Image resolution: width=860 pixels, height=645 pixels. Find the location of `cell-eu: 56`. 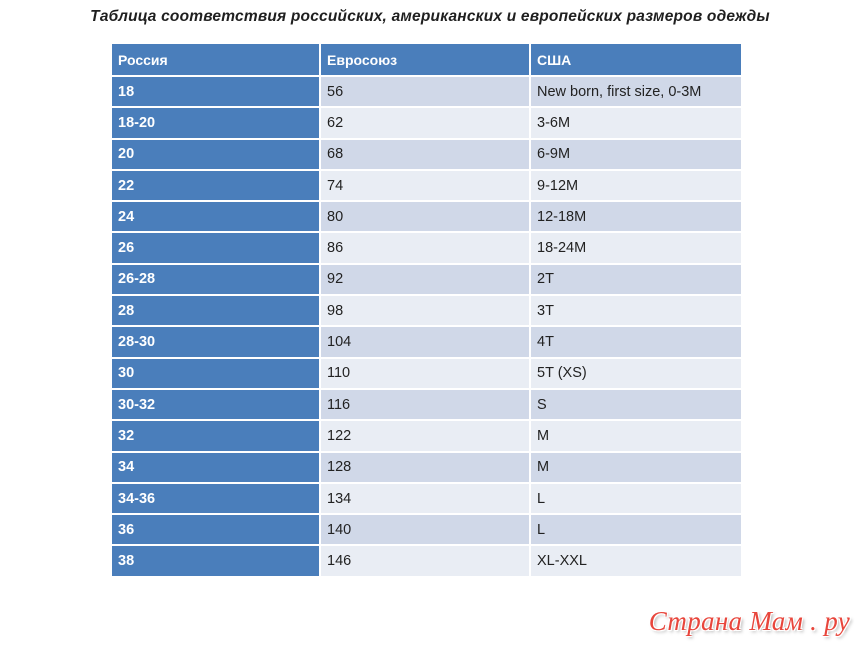

cell-eu: 56 is located at coordinates (426, 93).